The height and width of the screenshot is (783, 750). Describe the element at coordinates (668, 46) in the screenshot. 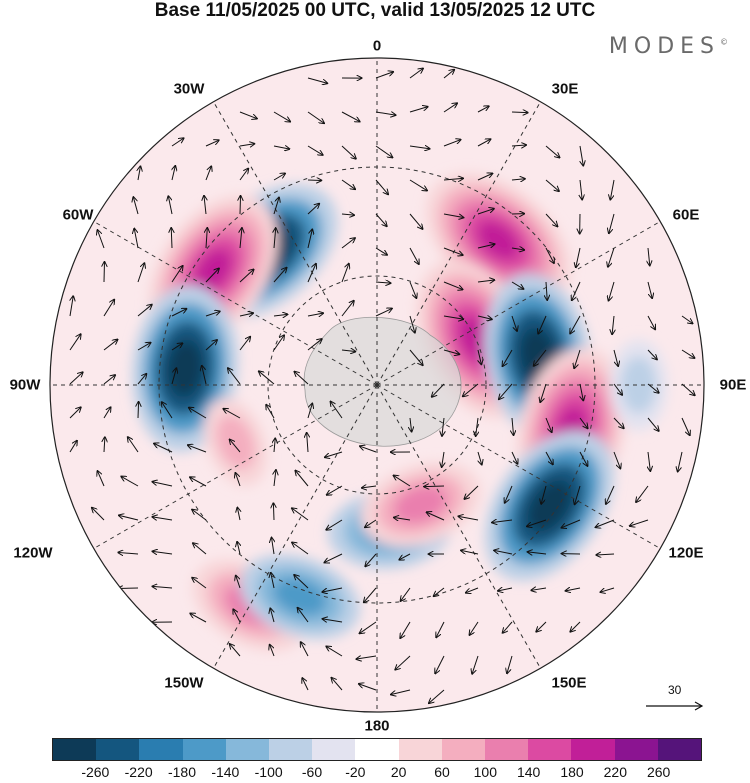

I see `modes-logo: MODES©` at that location.